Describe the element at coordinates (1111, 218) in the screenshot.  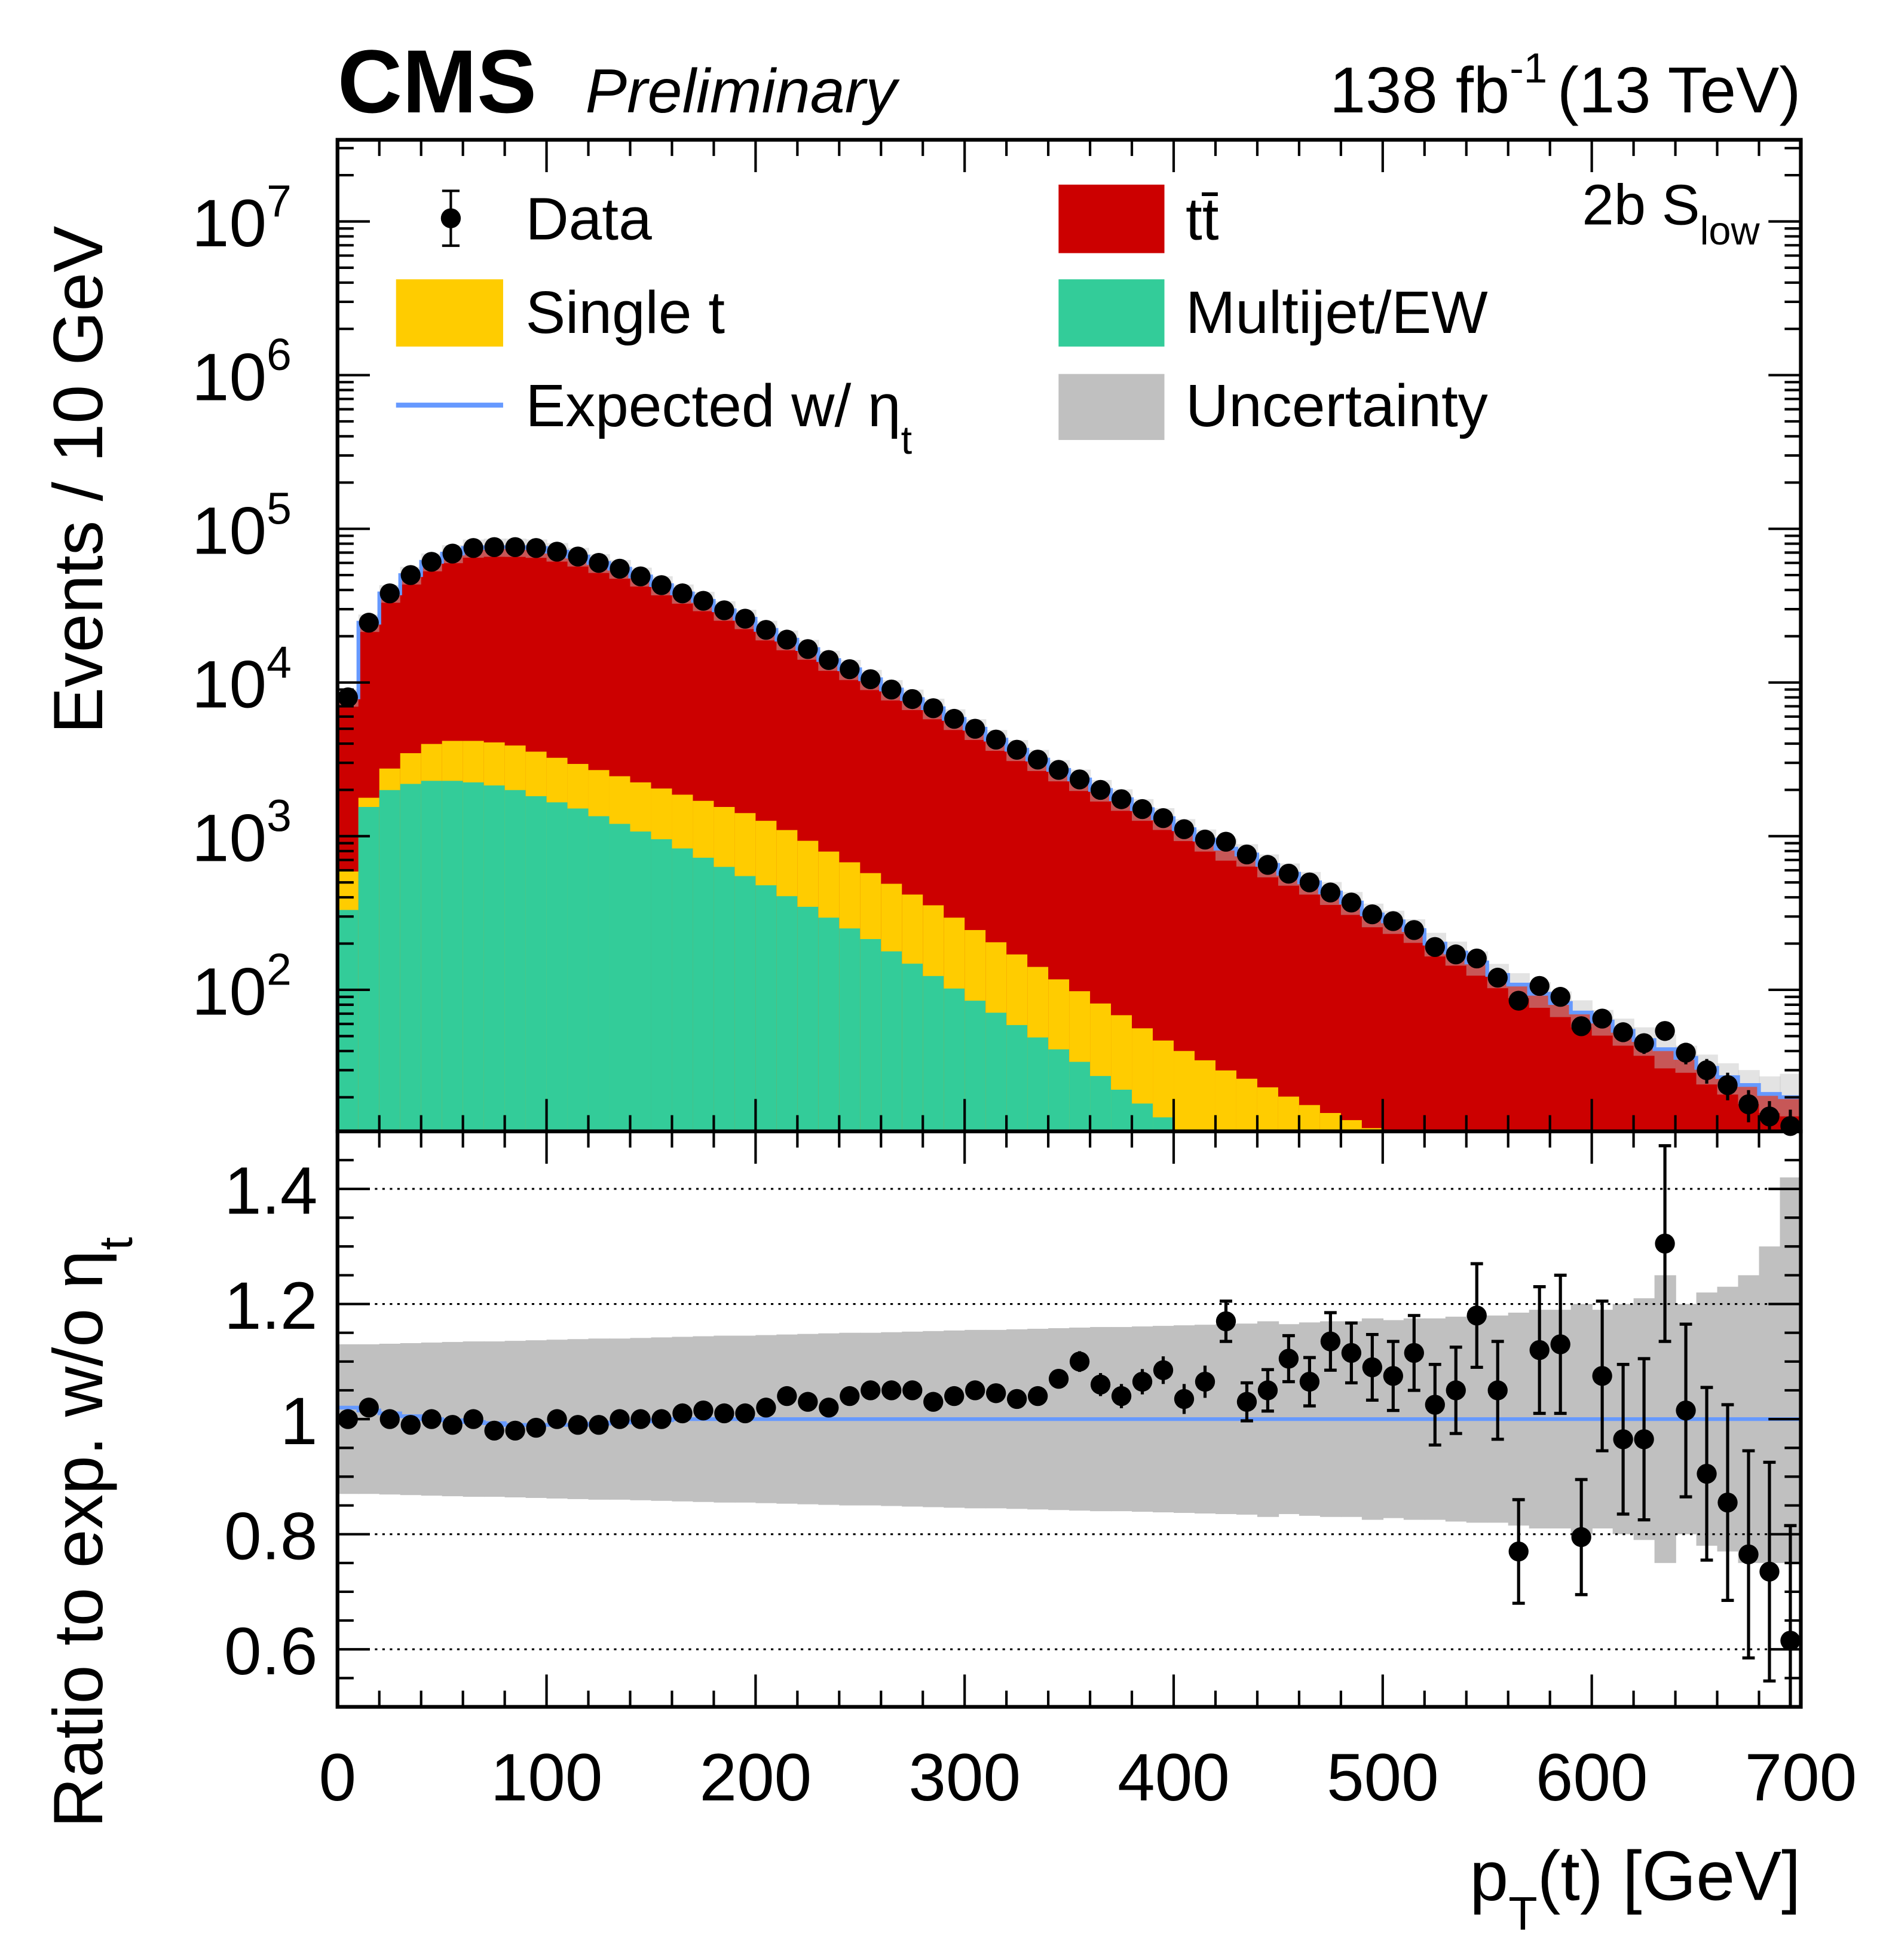
I see `legend-ttbar-swatch` at that location.